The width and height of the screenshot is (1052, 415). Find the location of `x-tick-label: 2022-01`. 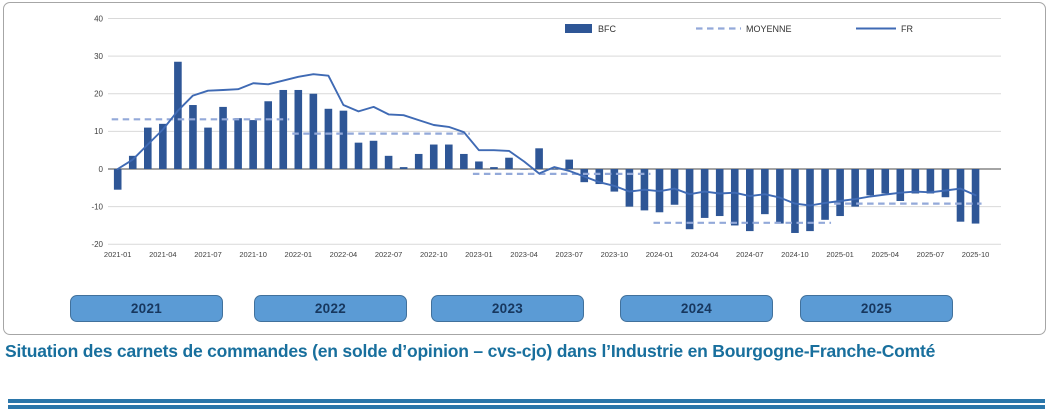

x-tick-label: 2022-01 is located at coordinates (299, 254).